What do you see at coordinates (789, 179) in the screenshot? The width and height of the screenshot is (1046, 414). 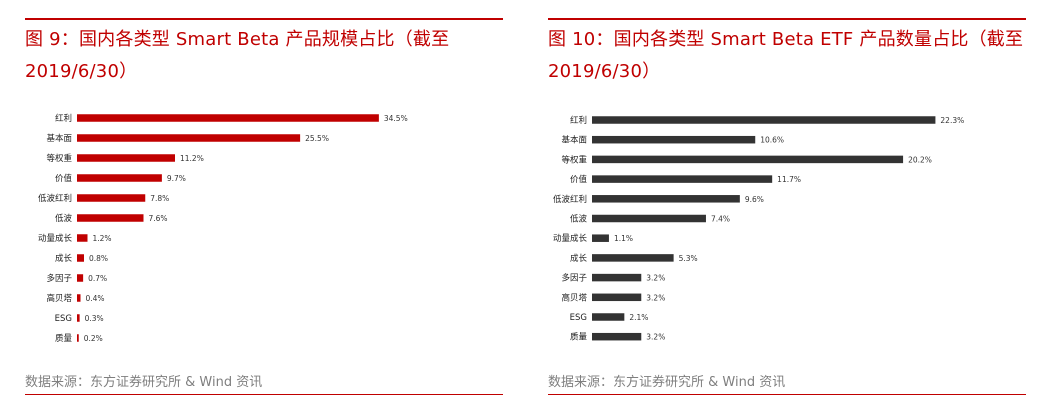 I see `data-label: 11.7%` at bounding box center [789, 179].